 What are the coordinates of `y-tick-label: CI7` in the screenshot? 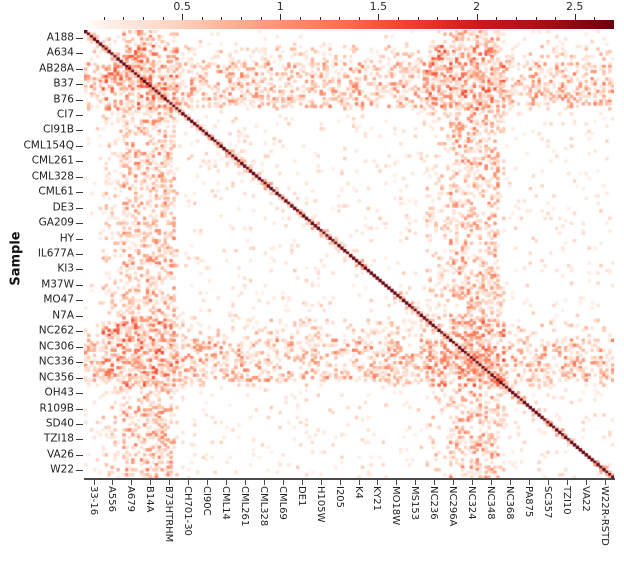 It's located at (65, 114).